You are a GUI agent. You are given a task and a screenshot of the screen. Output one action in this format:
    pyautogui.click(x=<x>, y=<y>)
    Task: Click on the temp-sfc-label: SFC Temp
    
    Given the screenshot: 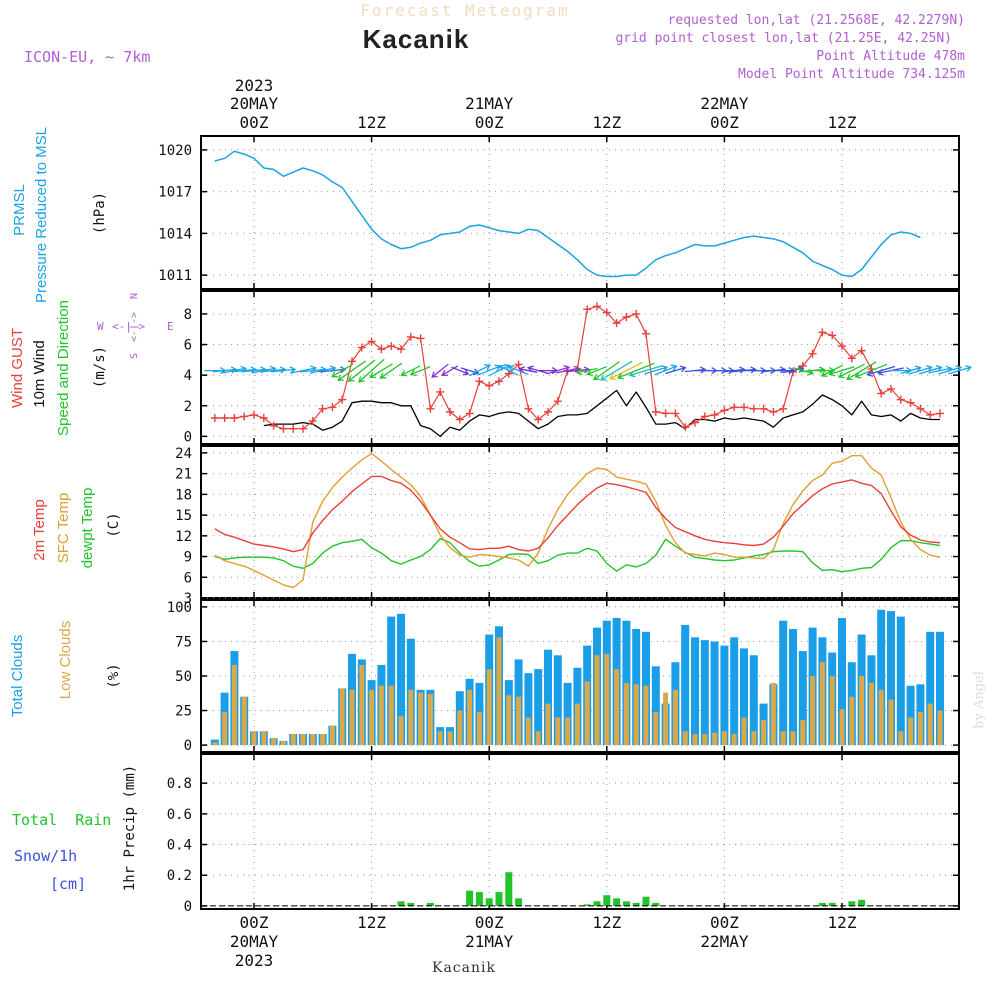 What is the action you would take?
    pyautogui.click(x=63, y=528)
    